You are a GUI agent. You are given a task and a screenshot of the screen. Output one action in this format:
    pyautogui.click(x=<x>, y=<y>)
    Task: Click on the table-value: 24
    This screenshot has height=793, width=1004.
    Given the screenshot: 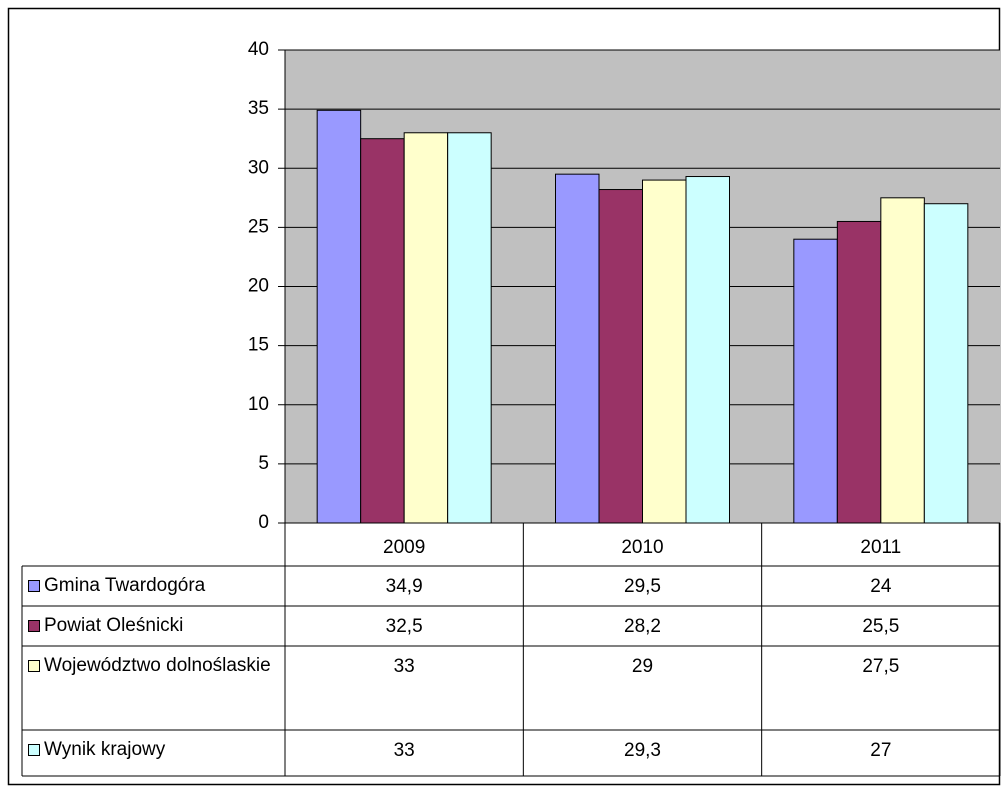 What is the action you would take?
    pyautogui.click(x=881, y=586)
    